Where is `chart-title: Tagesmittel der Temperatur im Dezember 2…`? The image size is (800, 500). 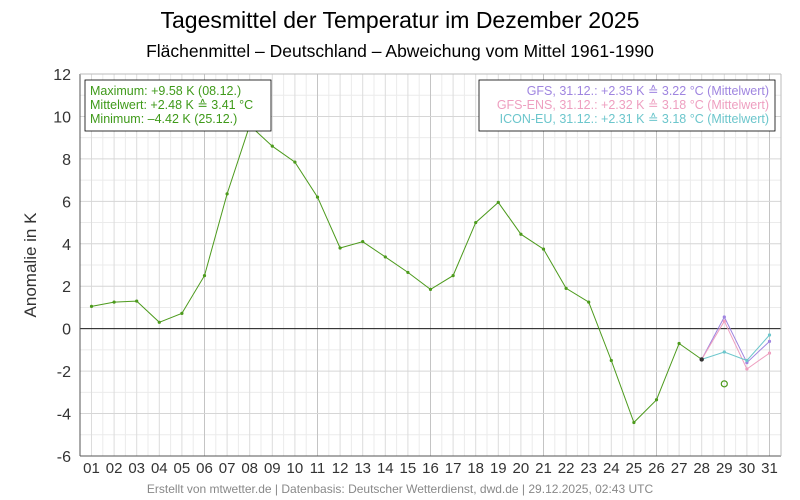
chart-title: Tagesmittel der Temperatur im Dezember 2… is located at coordinates (400, 20).